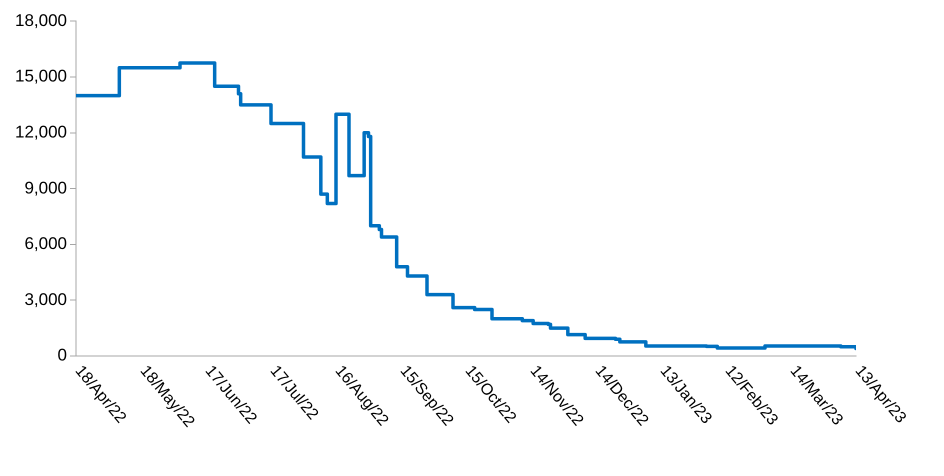 This screenshot has width=944, height=476. I want to click on y-tick-label: 3,000, so click(45, 299).